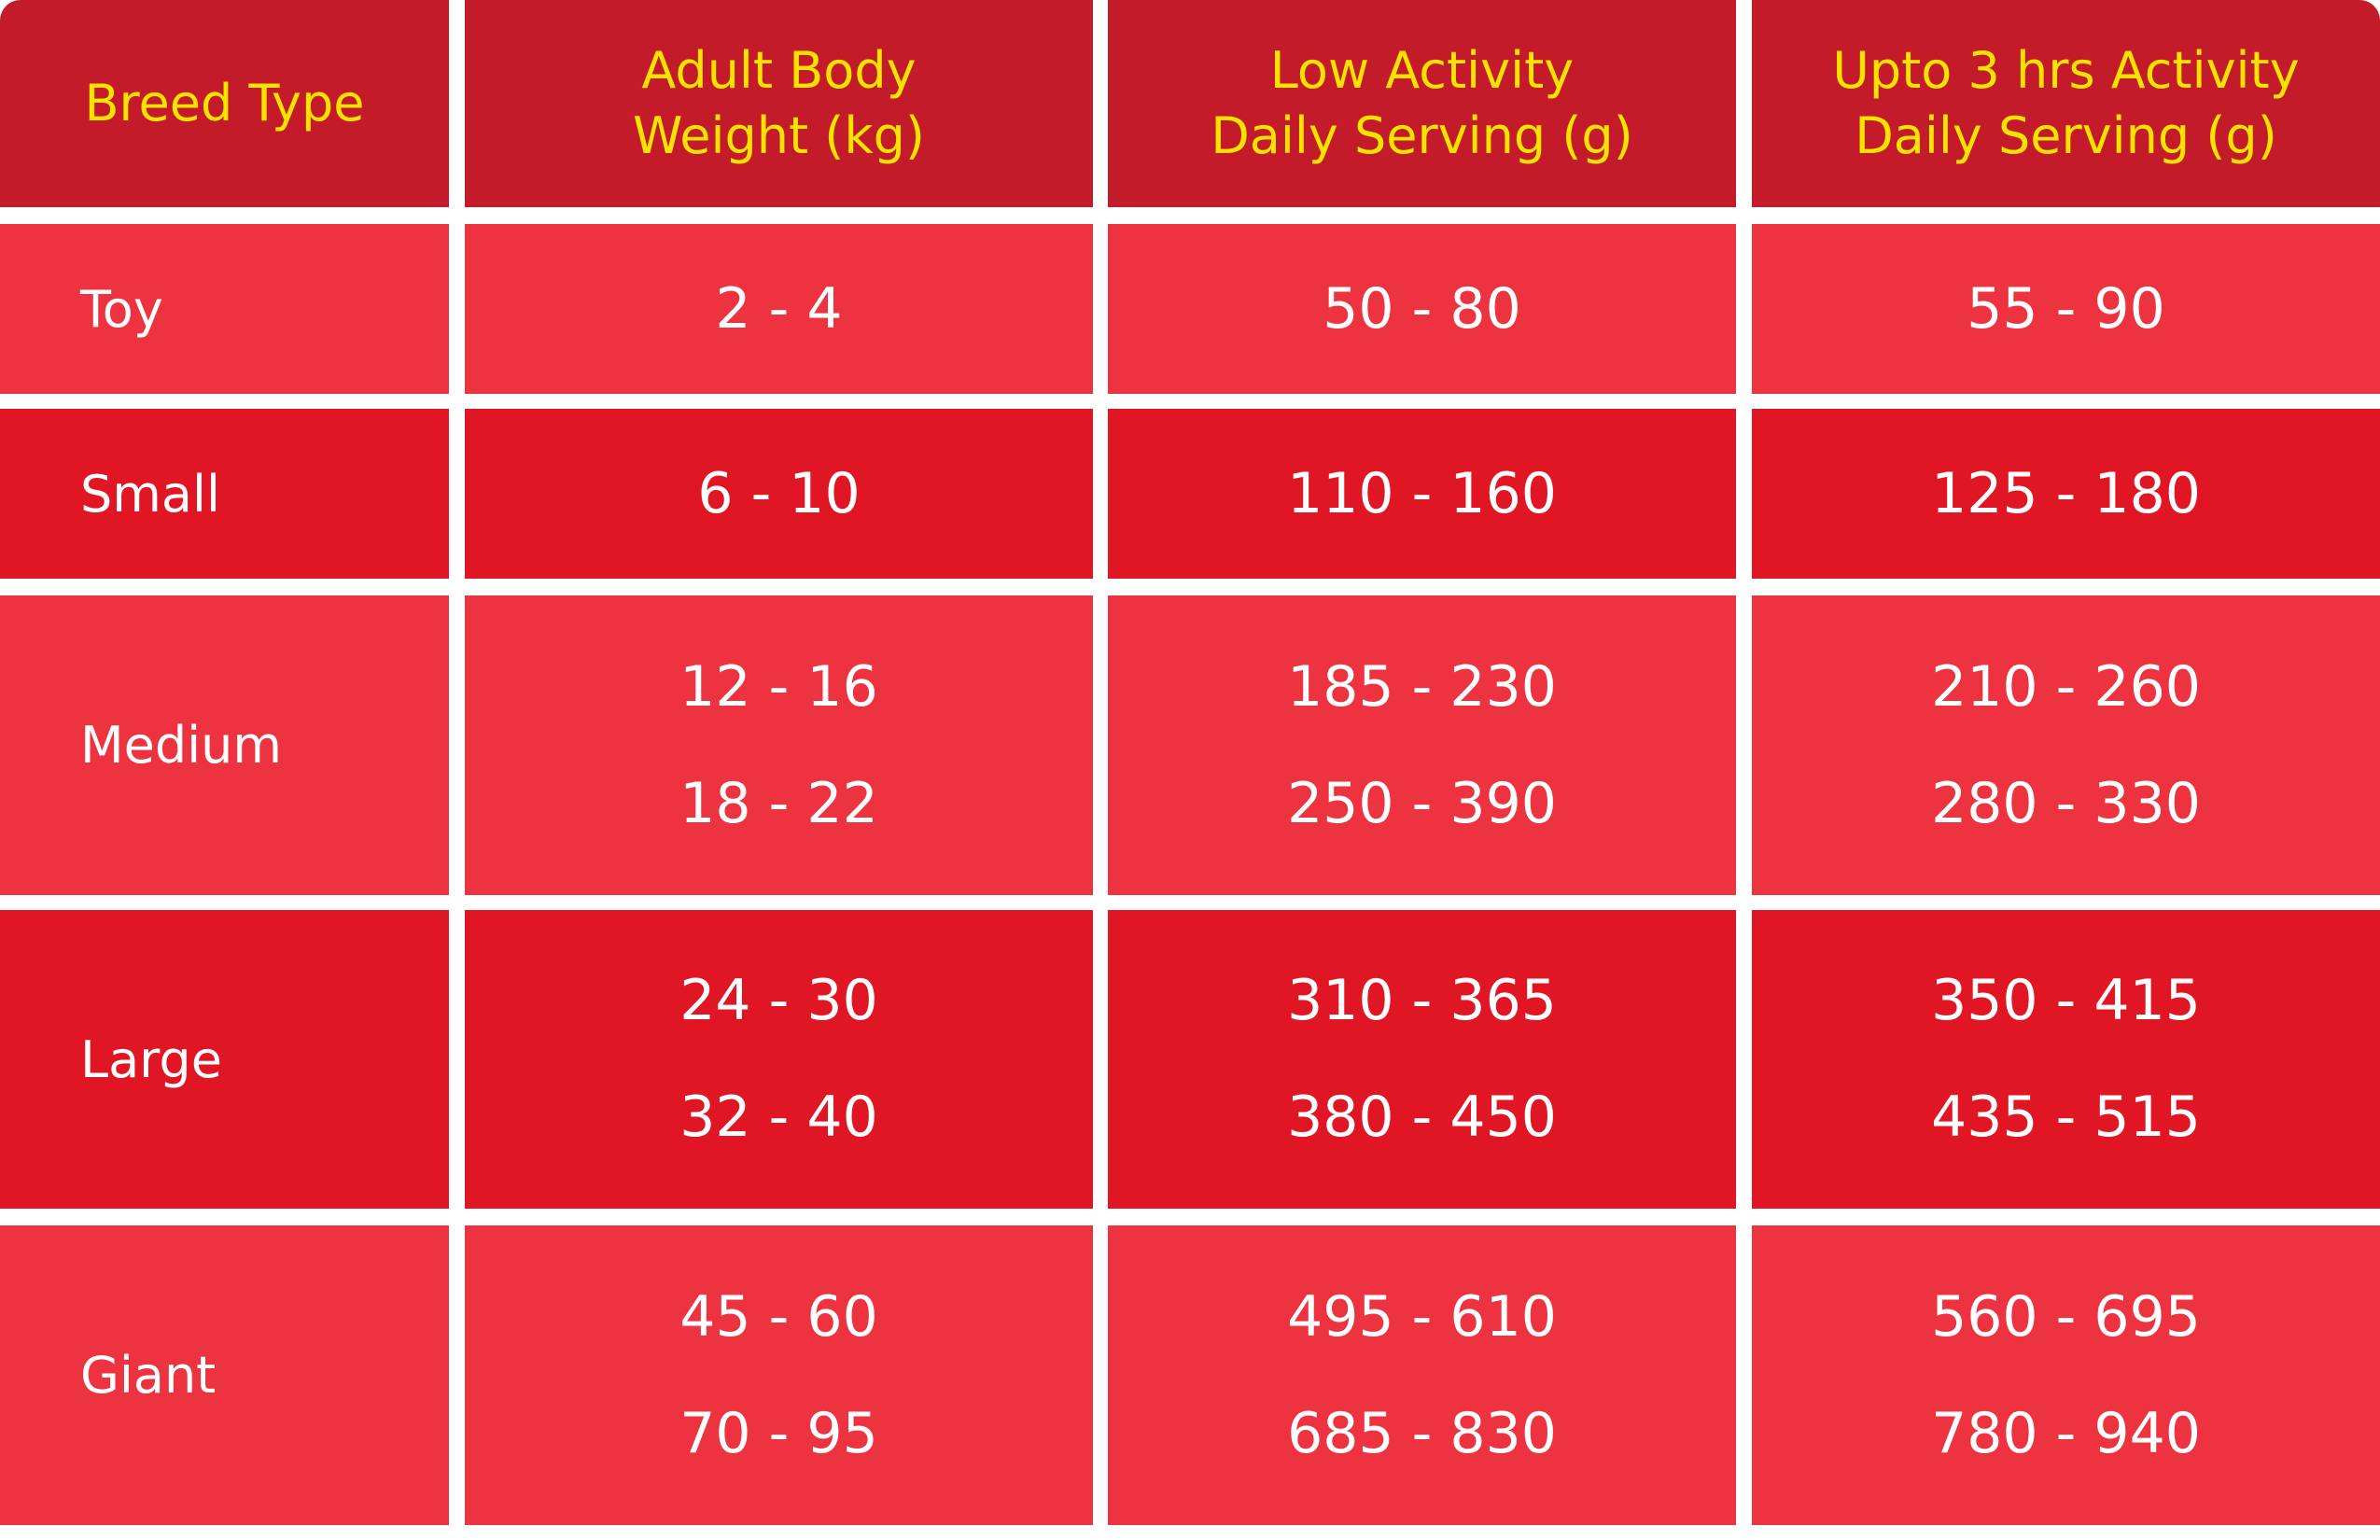 This screenshot has height=1540, width=2380. Describe the element at coordinates (2066, 1375) in the screenshot. I see `value-cell: 560 - 695 780 - 940` at that location.